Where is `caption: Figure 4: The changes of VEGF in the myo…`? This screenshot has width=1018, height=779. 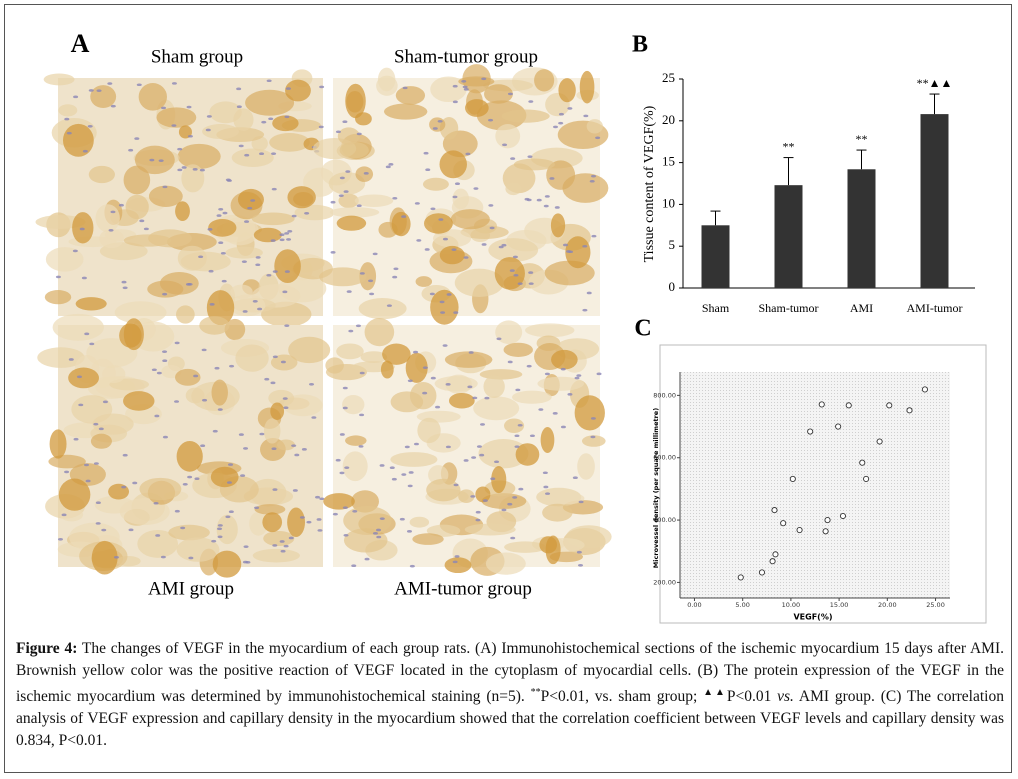 caption: Figure 4: The changes of VEGF in the myo… is located at coordinates (510, 695).